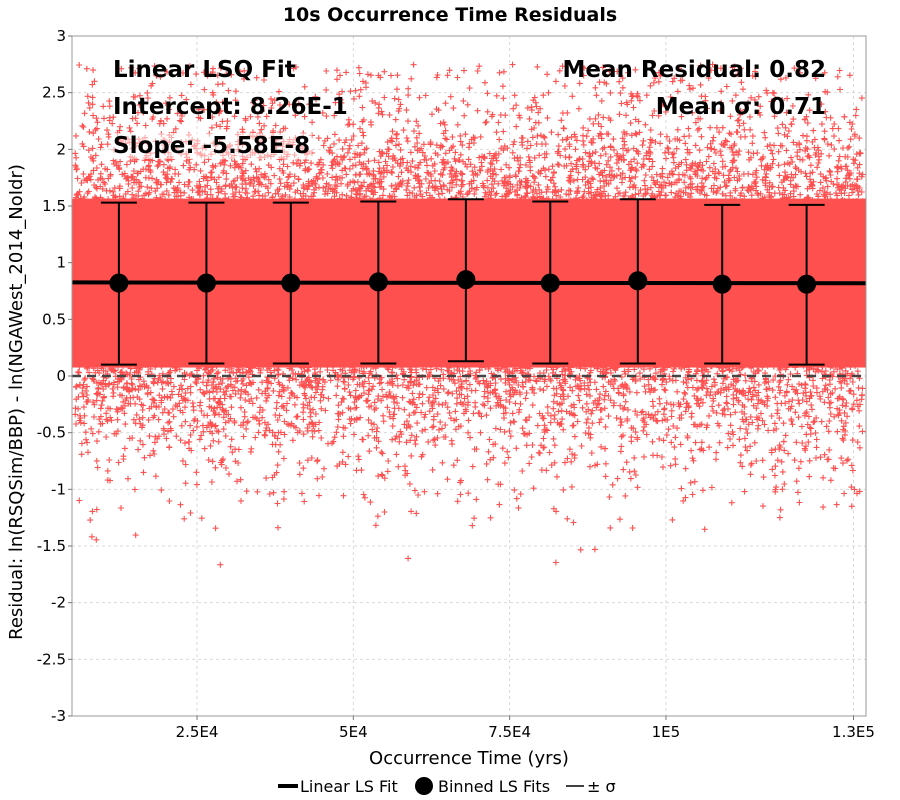  What do you see at coordinates (61, 376) in the screenshot?
I see `y-tick-label: 0` at bounding box center [61, 376].